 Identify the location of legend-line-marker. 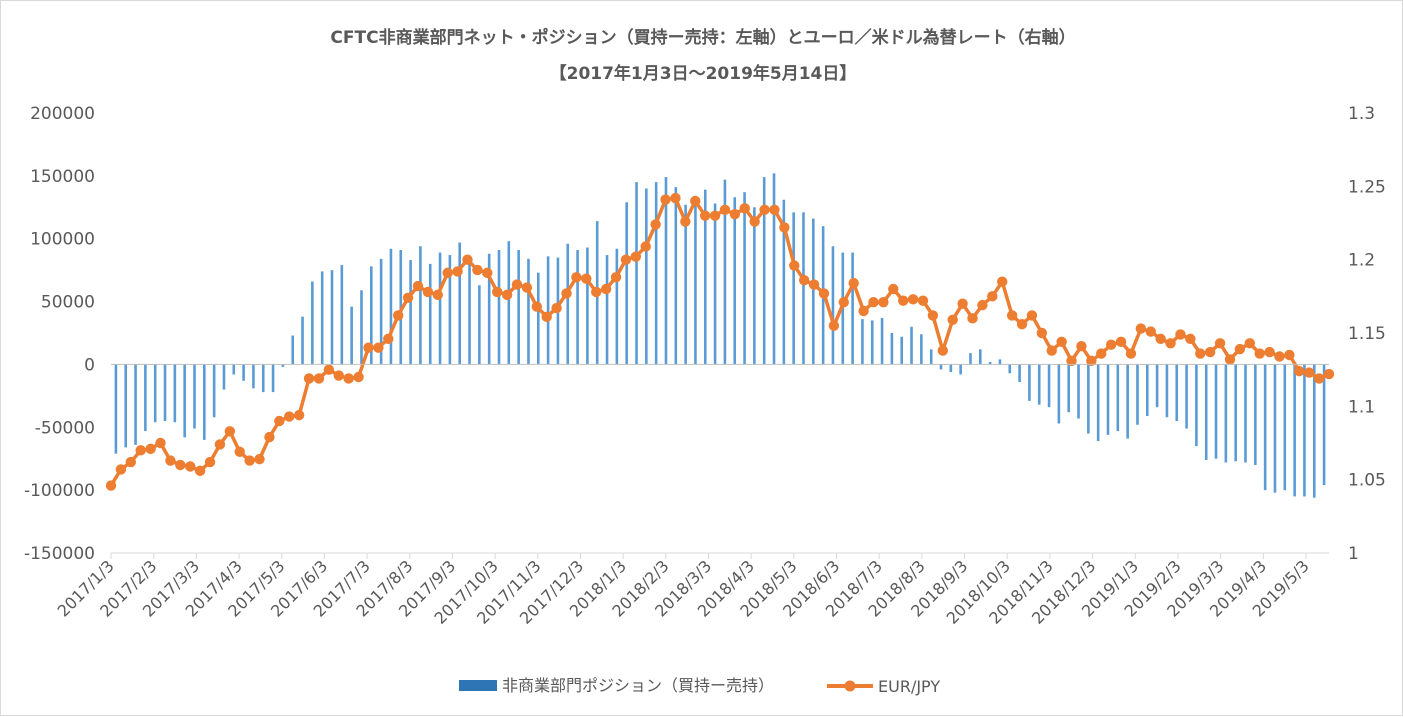
(850, 686).